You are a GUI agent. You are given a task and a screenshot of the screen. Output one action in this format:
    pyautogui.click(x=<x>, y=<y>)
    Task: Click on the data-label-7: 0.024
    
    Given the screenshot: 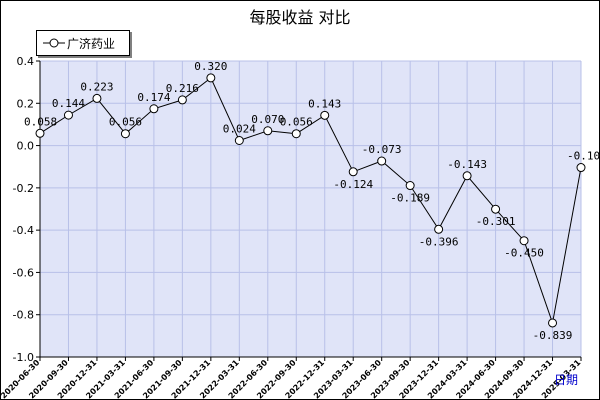 What is the action you would take?
    pyautogui.click(x=239, y=128)
    